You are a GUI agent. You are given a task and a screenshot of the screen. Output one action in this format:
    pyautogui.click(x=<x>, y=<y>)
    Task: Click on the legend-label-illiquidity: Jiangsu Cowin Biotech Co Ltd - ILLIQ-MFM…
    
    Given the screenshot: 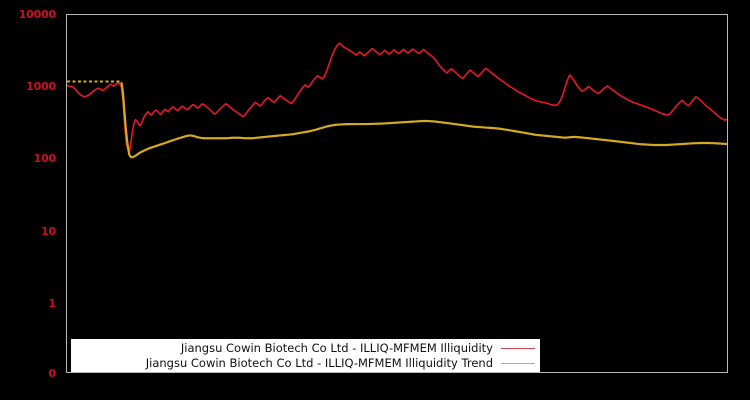 What is the action you would take?
    pyautogui.click(x=336, y=348)
    